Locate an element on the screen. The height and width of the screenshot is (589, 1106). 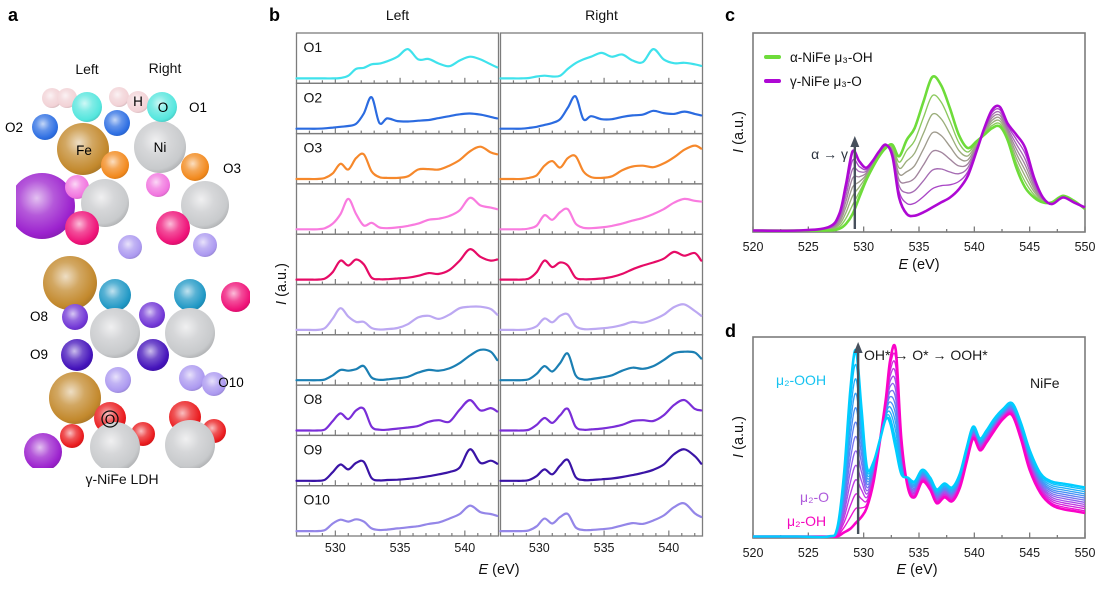
atom-label: O is located at coordinates (110, 419).